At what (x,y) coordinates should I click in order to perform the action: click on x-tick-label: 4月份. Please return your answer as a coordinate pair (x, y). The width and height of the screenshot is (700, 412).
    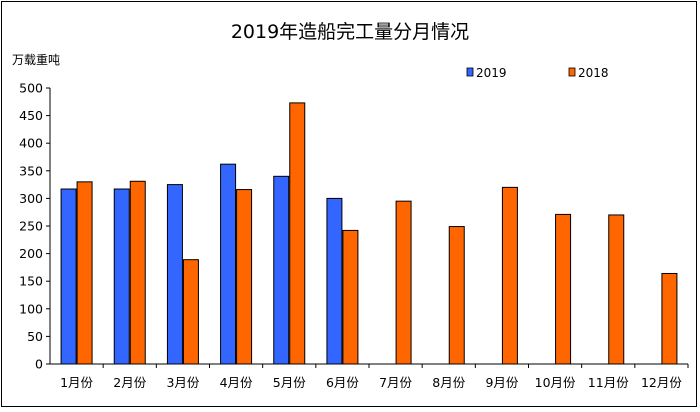
    Looking at the image, I should click on (236, 382).